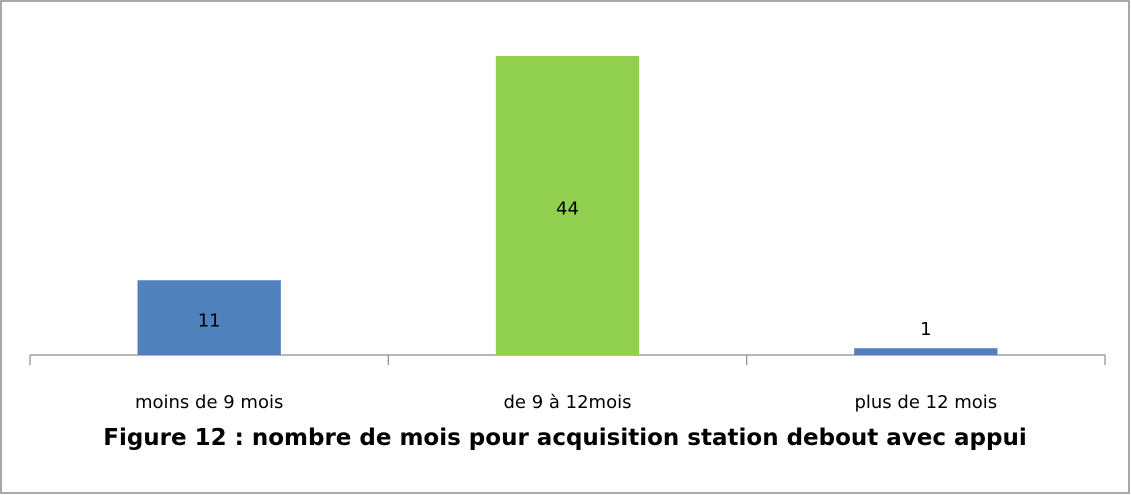 The width and height of the screenshot is (1131, 495). What do you see at coordinates (209, 321) in the screenshot?
I see `data-label: 11` at bounding box center [209, 321].